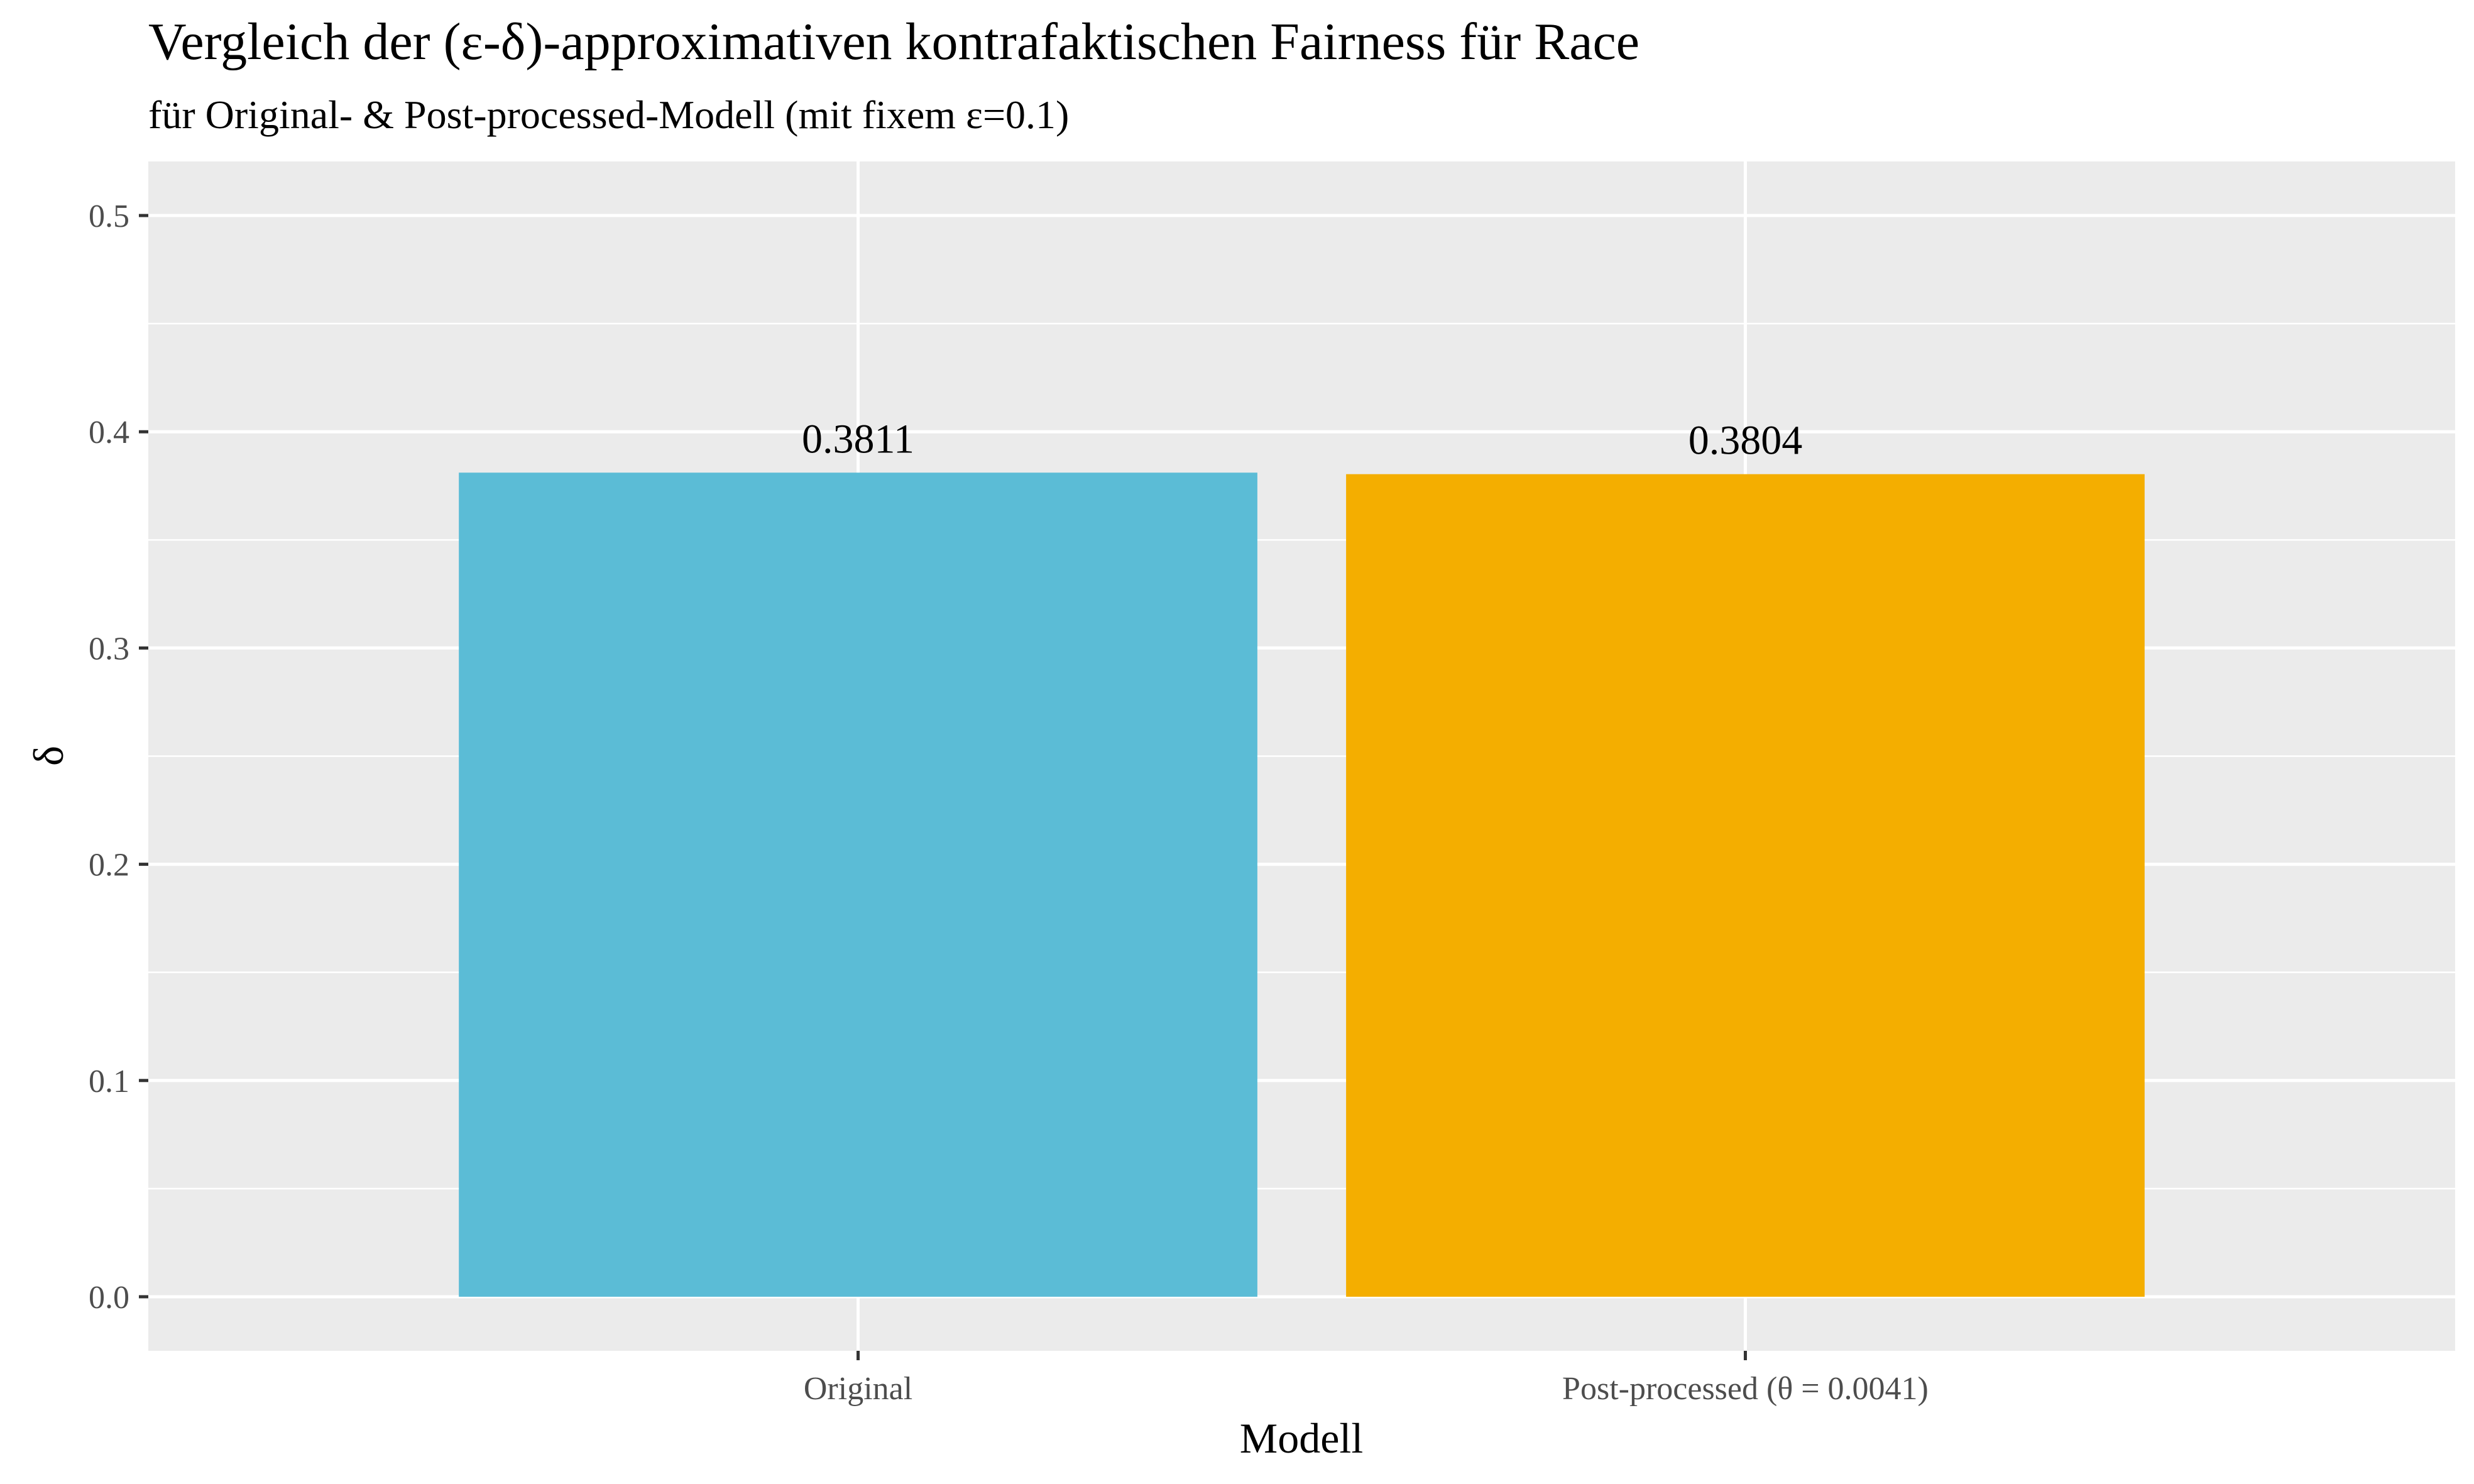 The height and width of the screenshot is (1484, 2474). I want to click on y-tick-label: 0.1, so click(109, 1081).